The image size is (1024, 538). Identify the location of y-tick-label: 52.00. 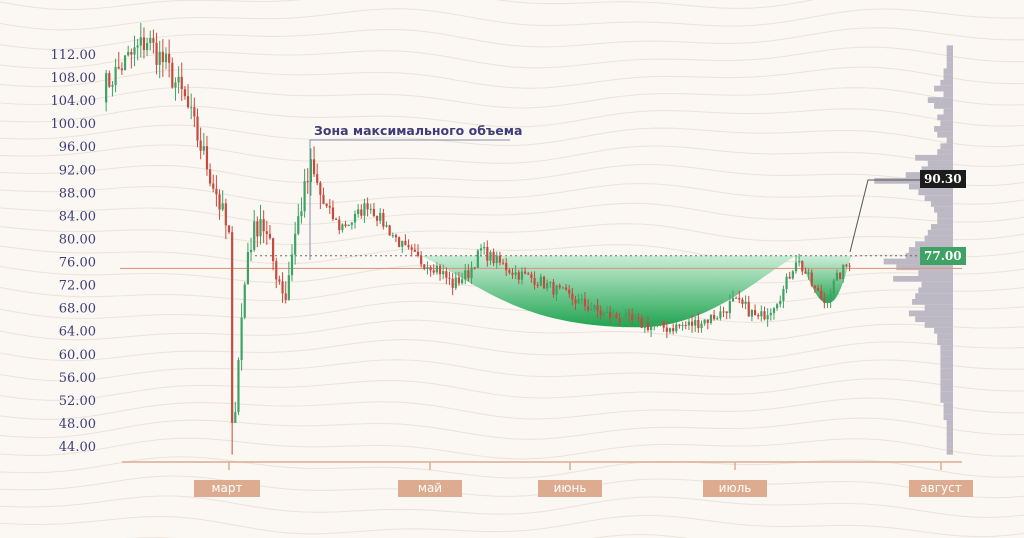
(77, 401).